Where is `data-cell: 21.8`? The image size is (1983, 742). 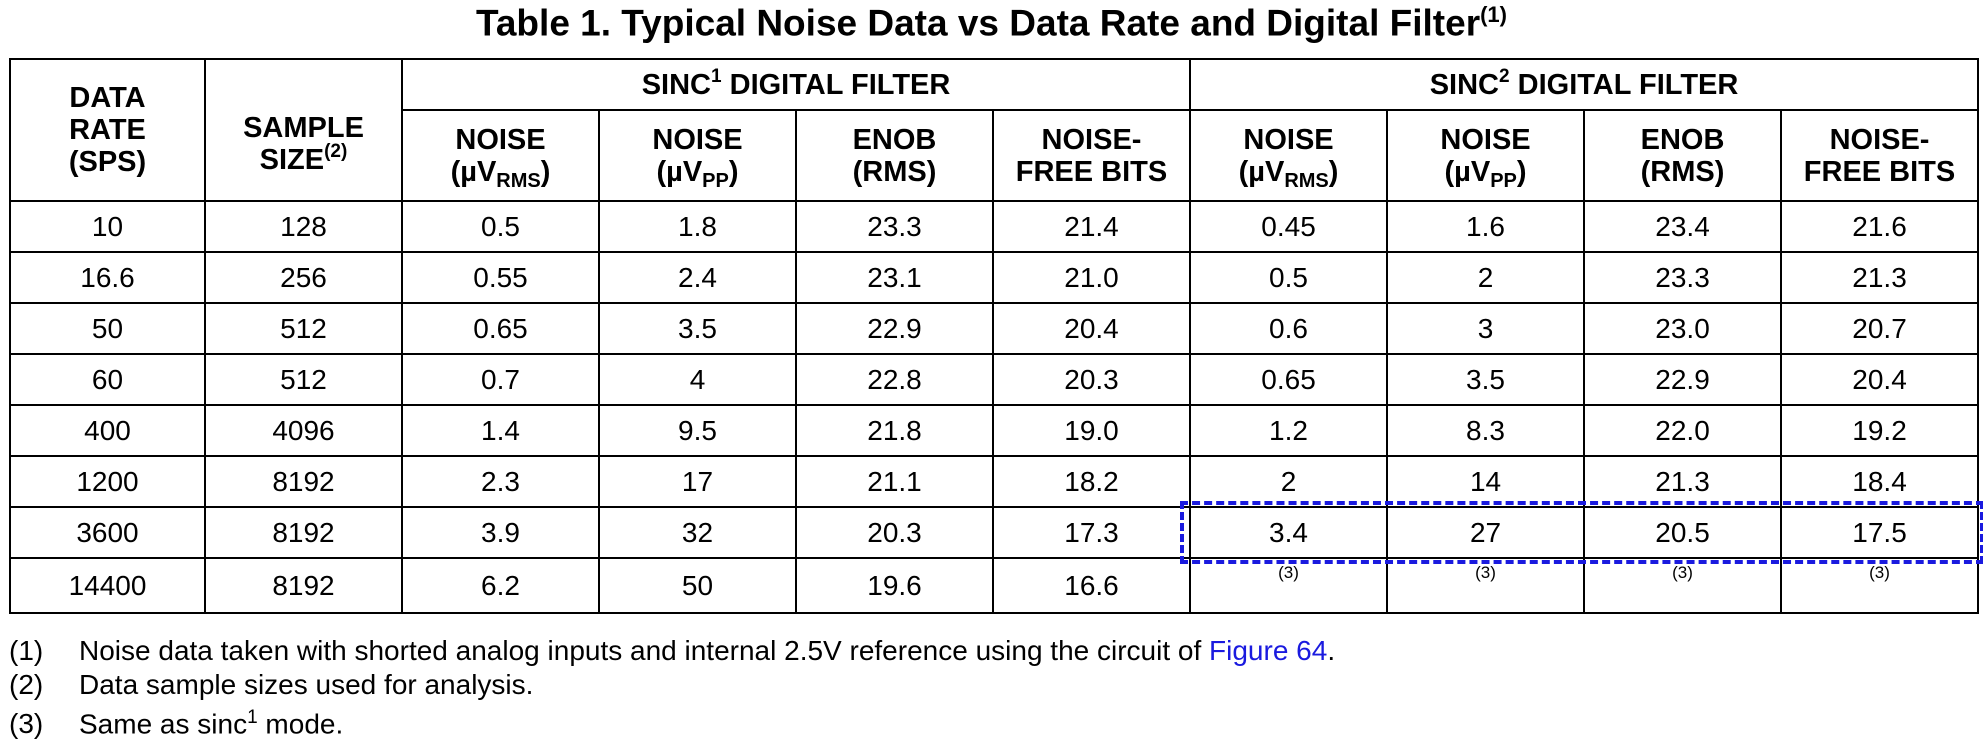 data-cell: 21.8 is located at coordinates (894, 430).